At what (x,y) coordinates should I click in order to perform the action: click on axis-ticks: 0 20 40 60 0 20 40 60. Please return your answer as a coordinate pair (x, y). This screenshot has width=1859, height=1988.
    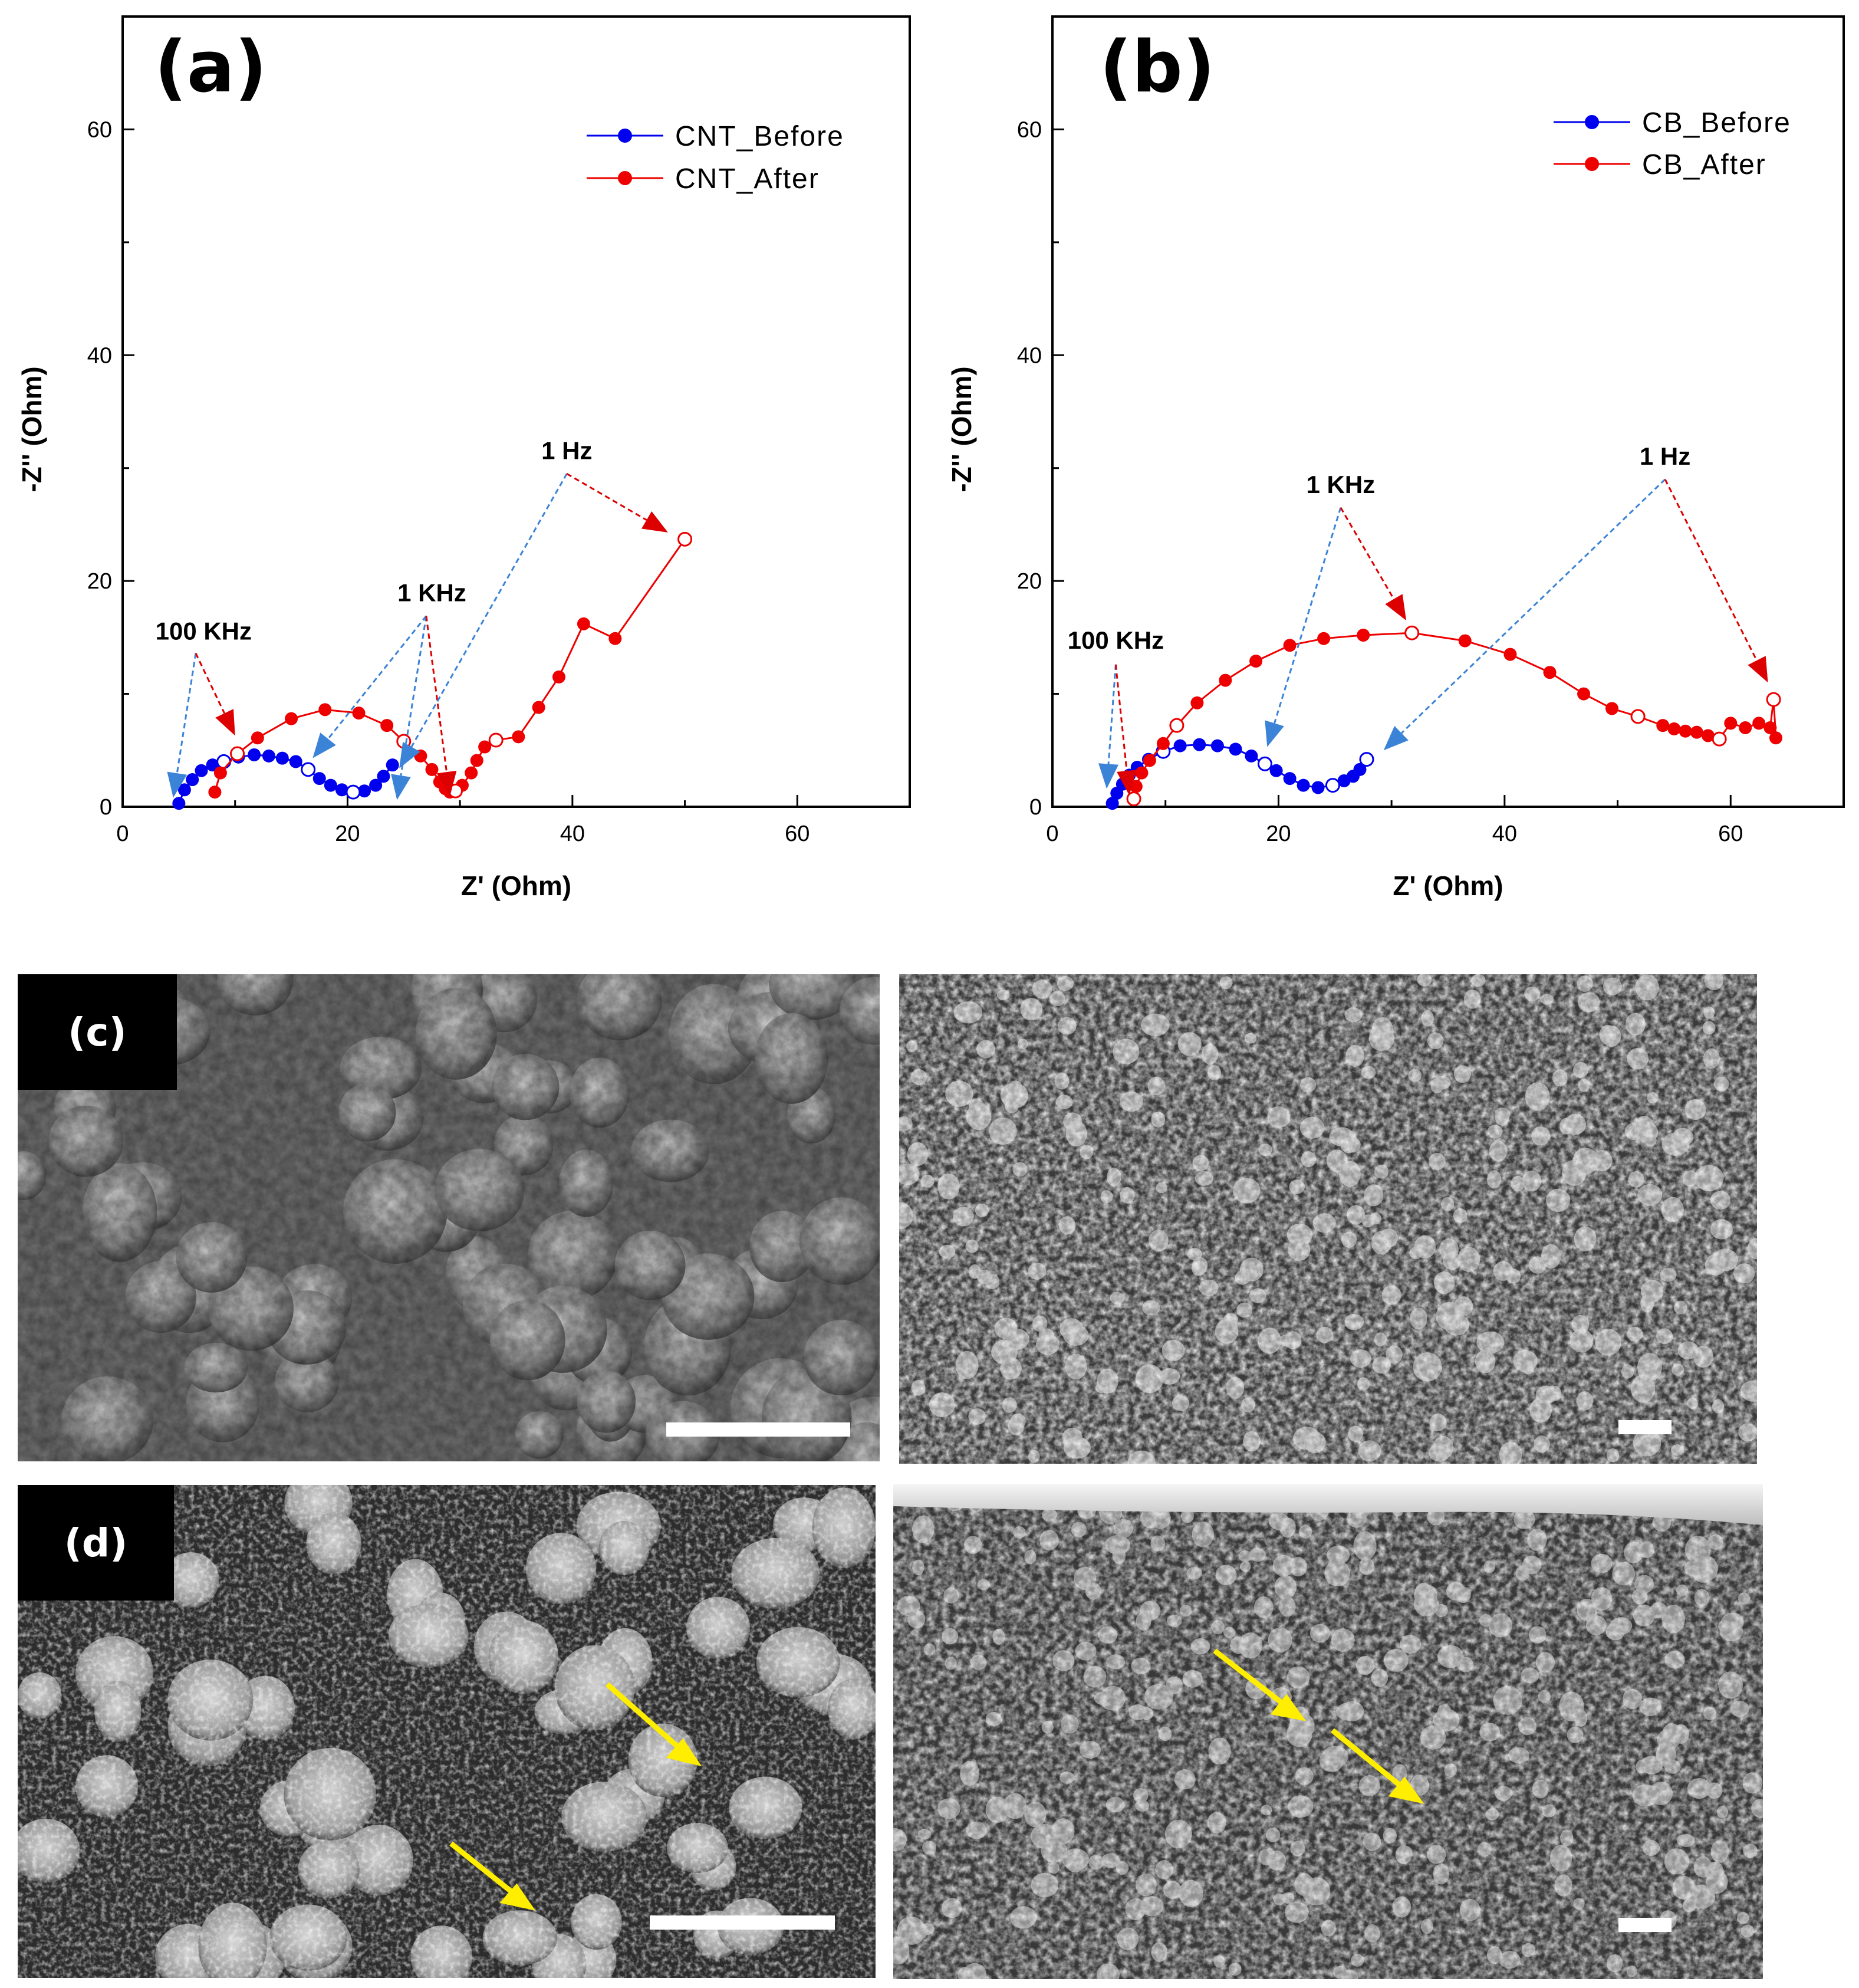
    Looking at the image, I should click on (448, 482).